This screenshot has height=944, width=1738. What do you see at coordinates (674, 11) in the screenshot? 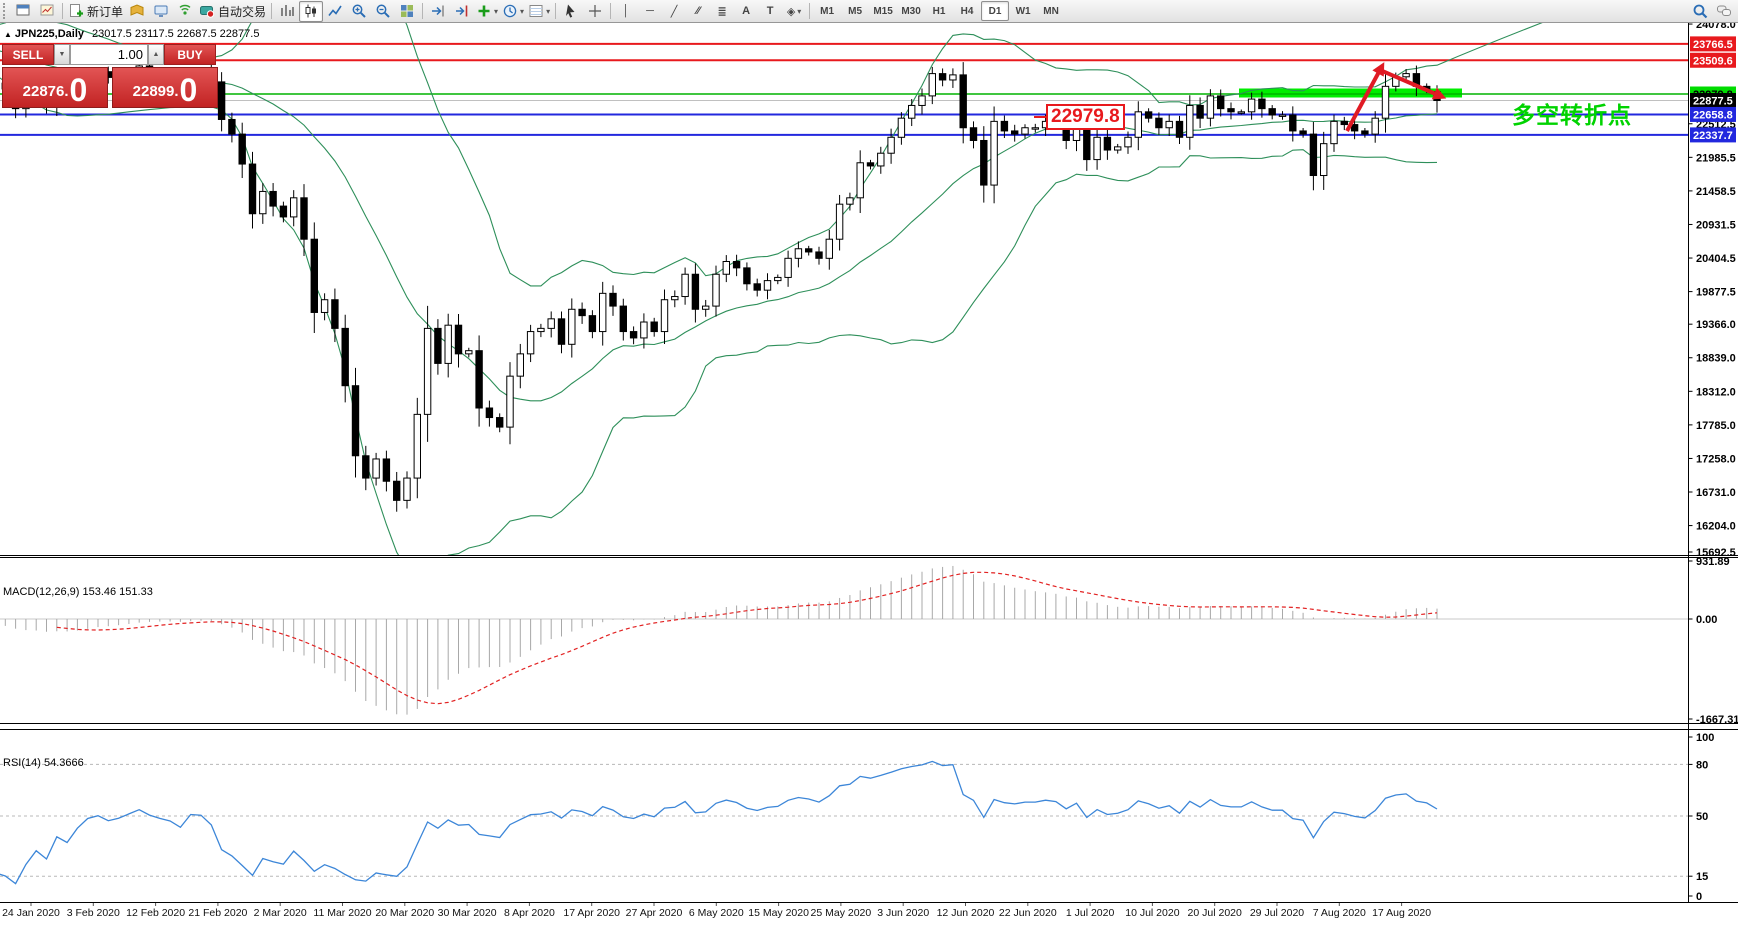
I see `trendline-icon: ╱` at bounding box center [674, 11].